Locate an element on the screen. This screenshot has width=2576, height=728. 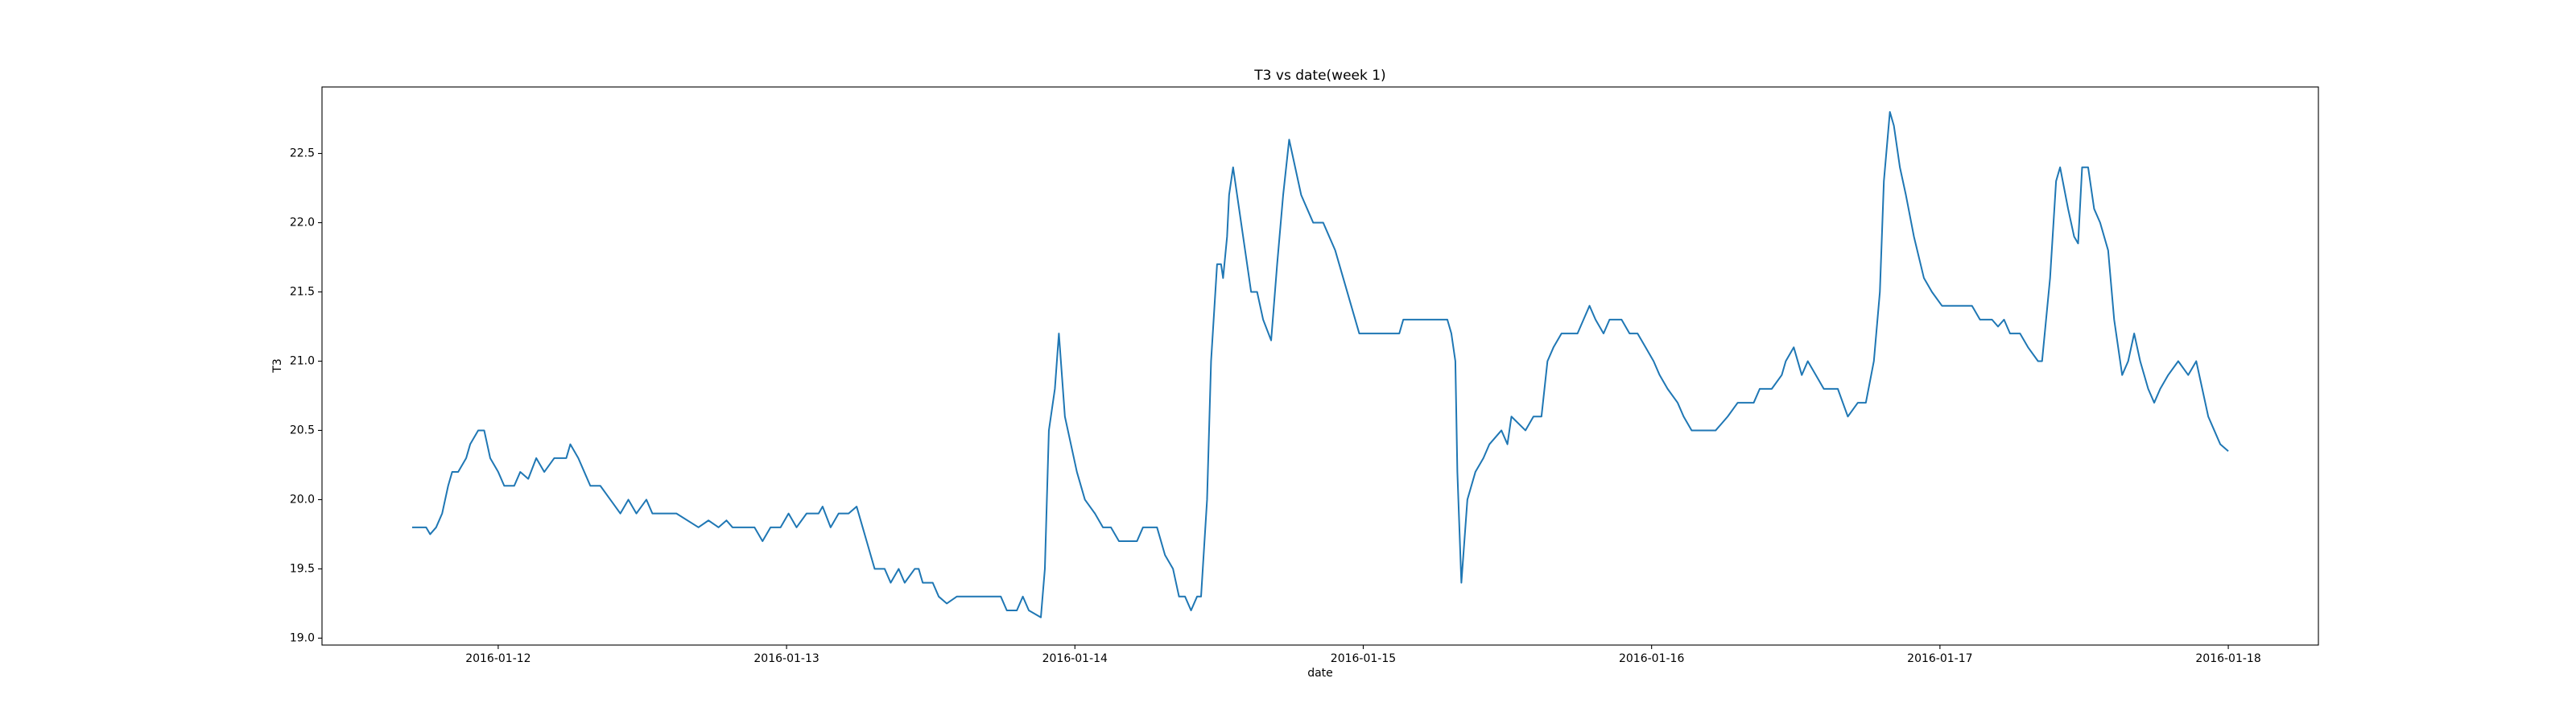
y-tick-label: 21.0 is located at coordinates (302, 361).